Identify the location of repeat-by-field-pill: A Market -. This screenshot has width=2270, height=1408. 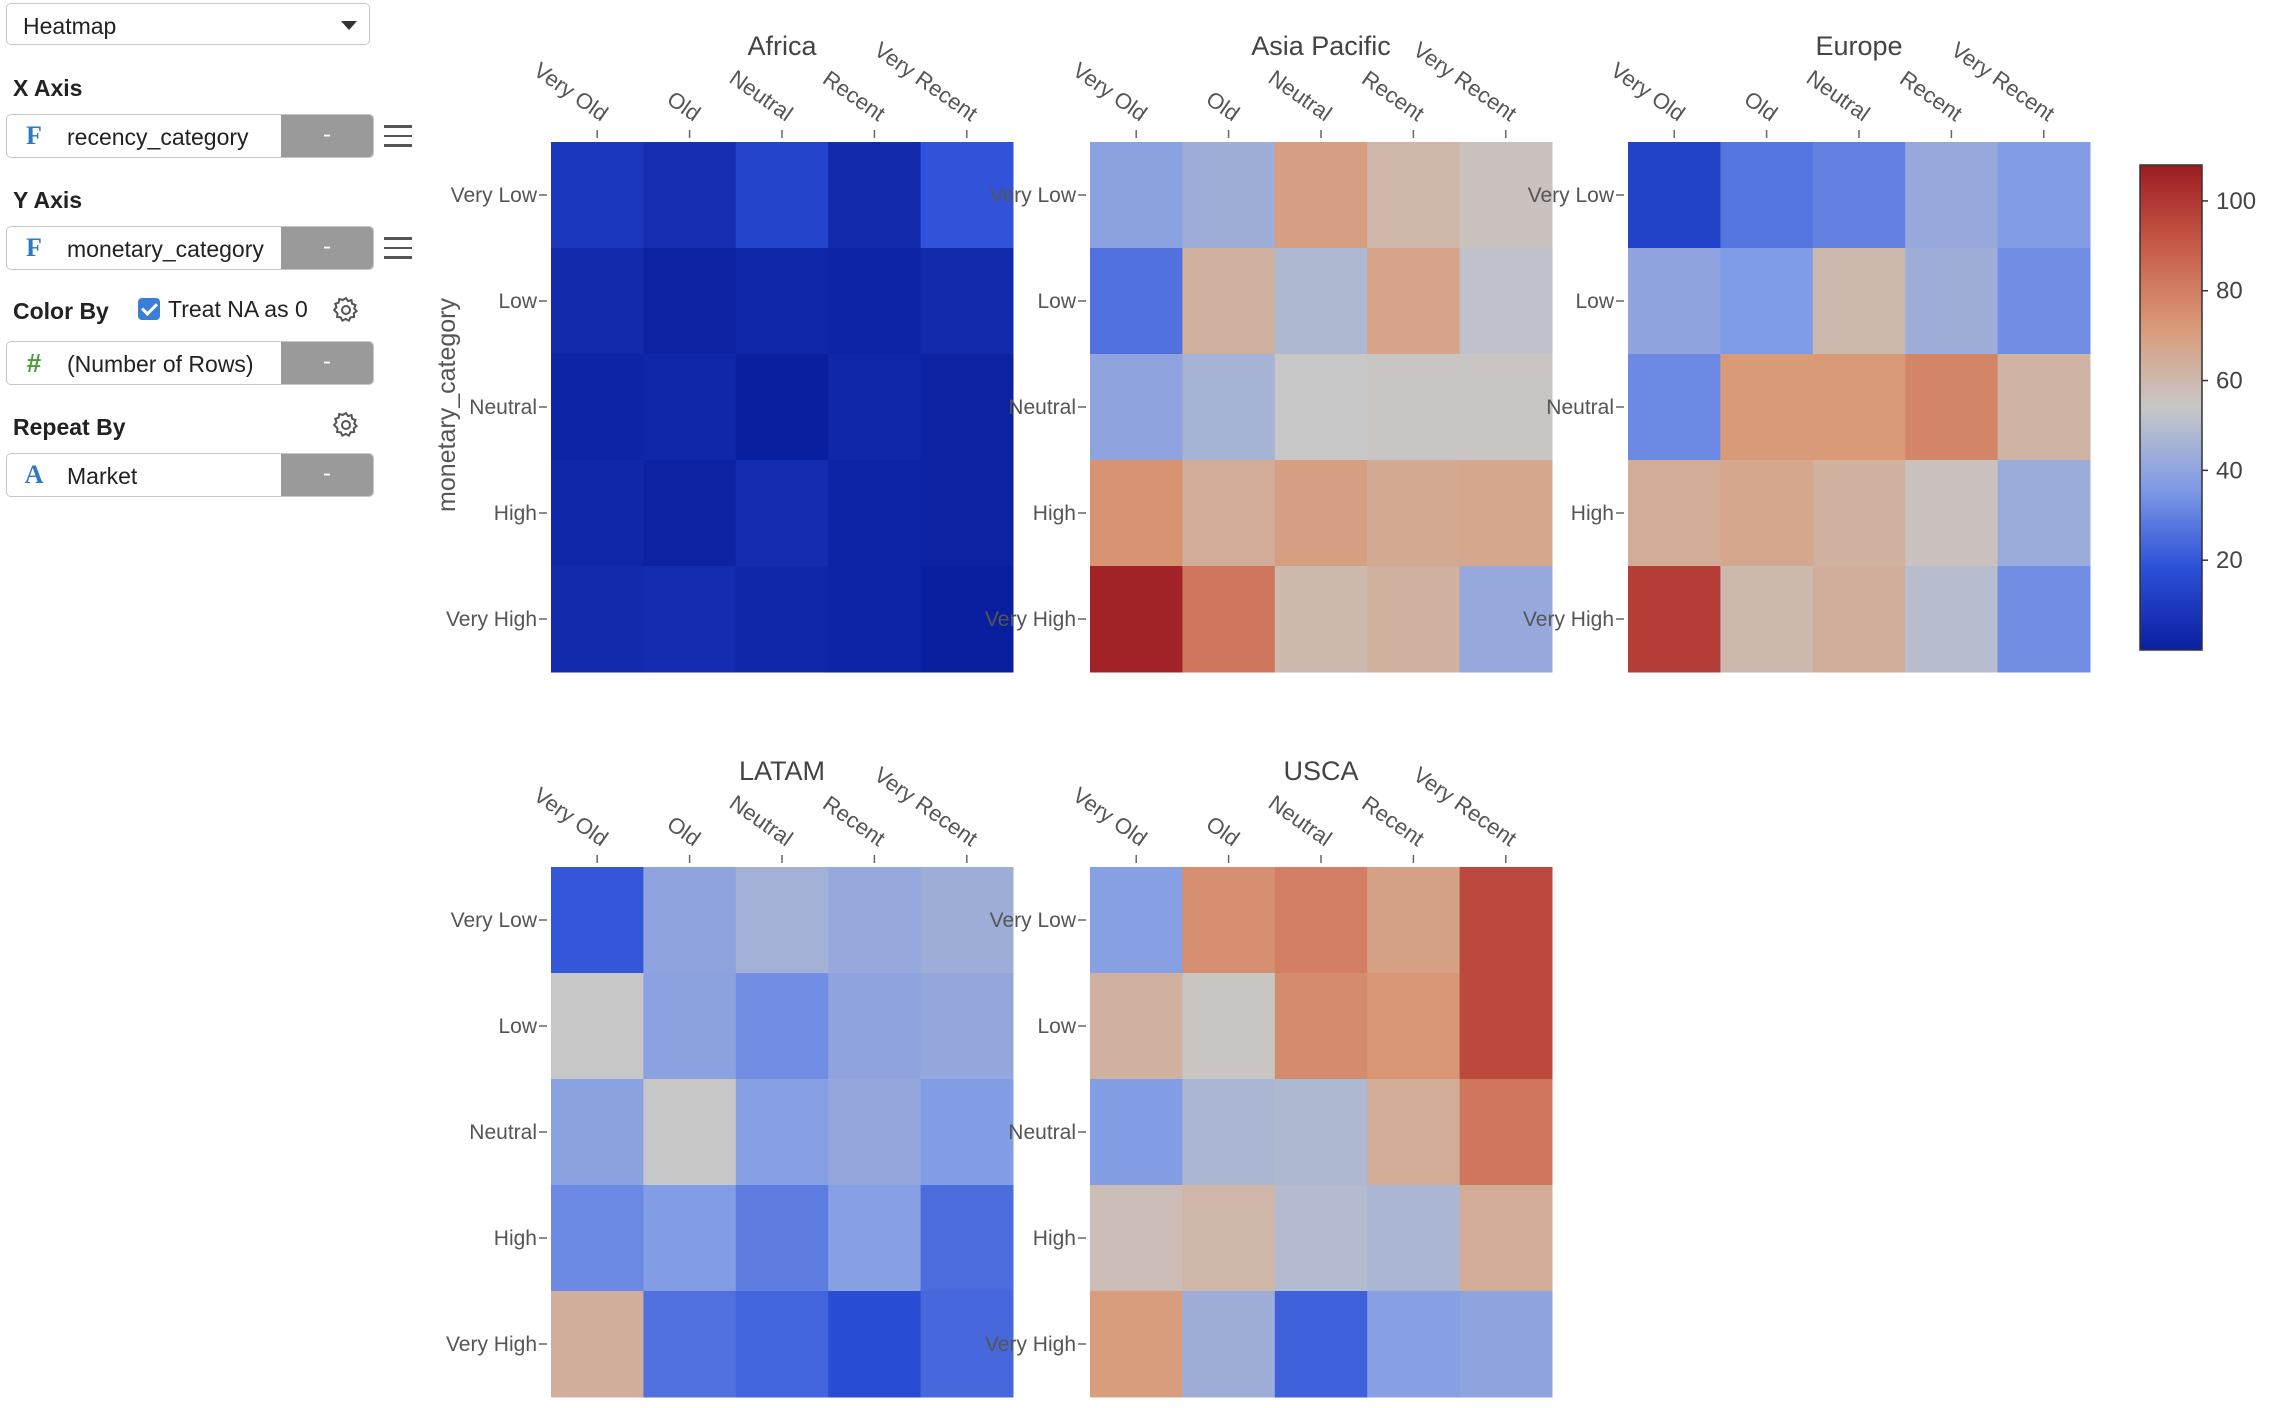
(190, 475).